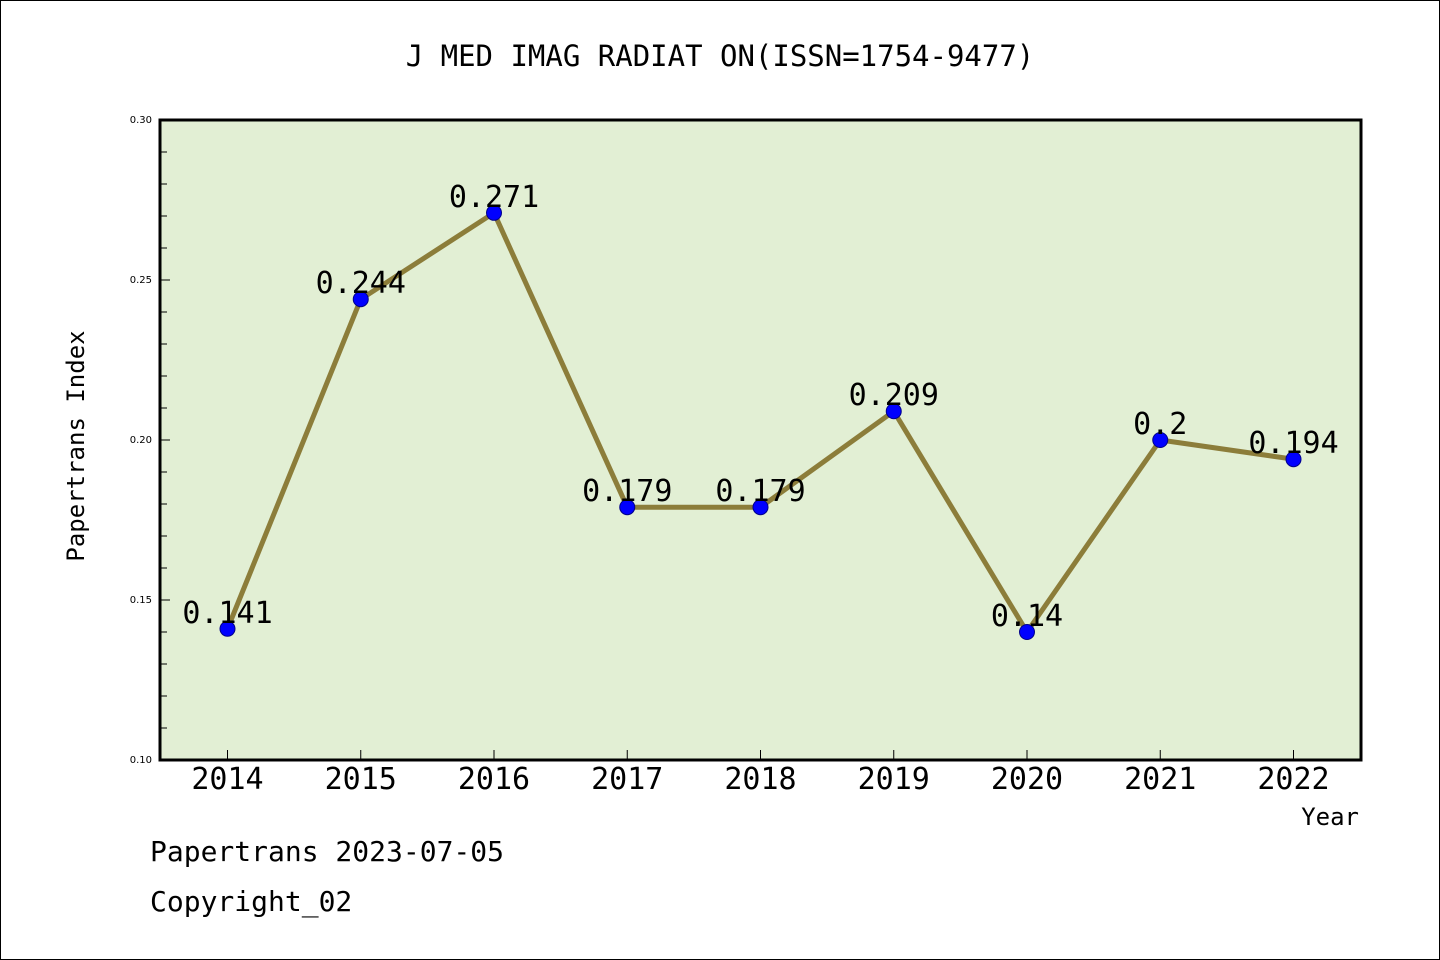 This screenshot has height=960, width=1440. I want to click on x-tick-label: 2019, so click(894, 779).